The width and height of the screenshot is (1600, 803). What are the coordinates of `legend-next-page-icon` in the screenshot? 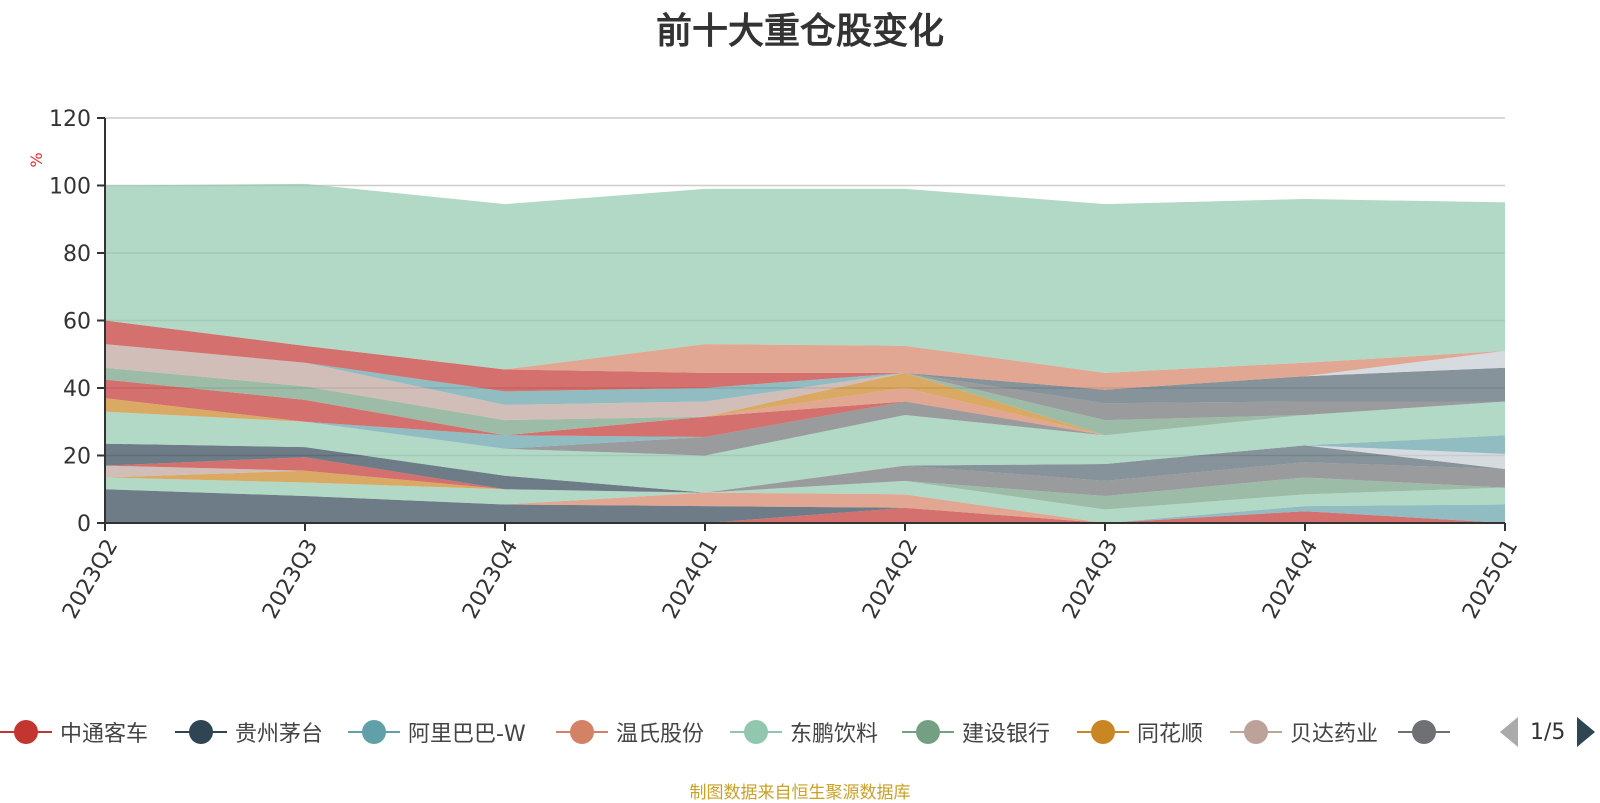 It's located at (1586, 732).